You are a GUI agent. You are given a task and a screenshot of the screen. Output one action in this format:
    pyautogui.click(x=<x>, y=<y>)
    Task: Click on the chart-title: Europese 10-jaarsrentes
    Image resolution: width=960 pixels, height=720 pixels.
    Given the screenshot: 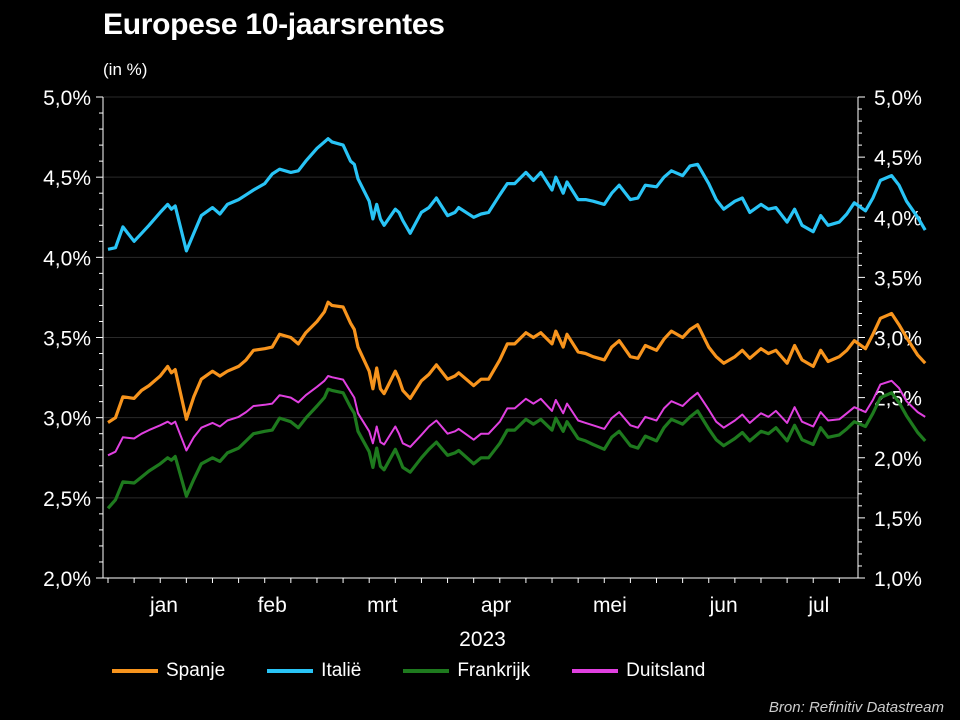 What is the action you would take?
    pyautogui.click(x=274, y=24)
    